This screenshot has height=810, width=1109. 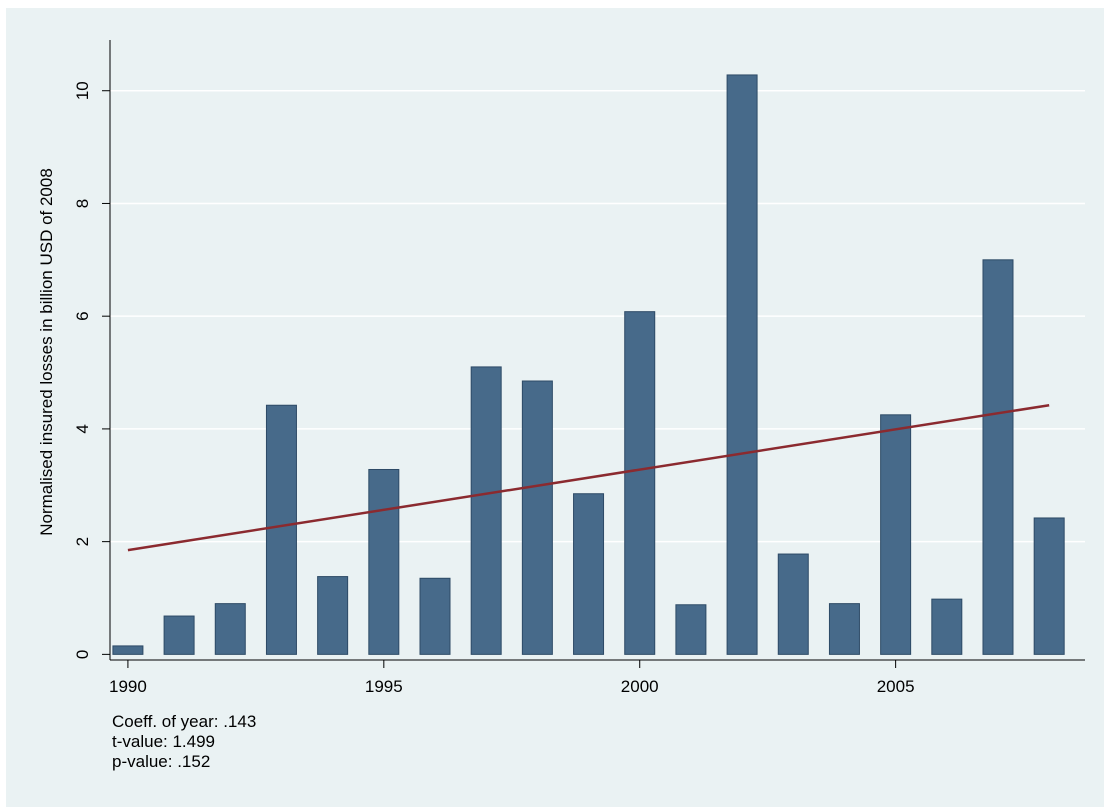 I want to click on bar-2003, so click(x=793, y=604).